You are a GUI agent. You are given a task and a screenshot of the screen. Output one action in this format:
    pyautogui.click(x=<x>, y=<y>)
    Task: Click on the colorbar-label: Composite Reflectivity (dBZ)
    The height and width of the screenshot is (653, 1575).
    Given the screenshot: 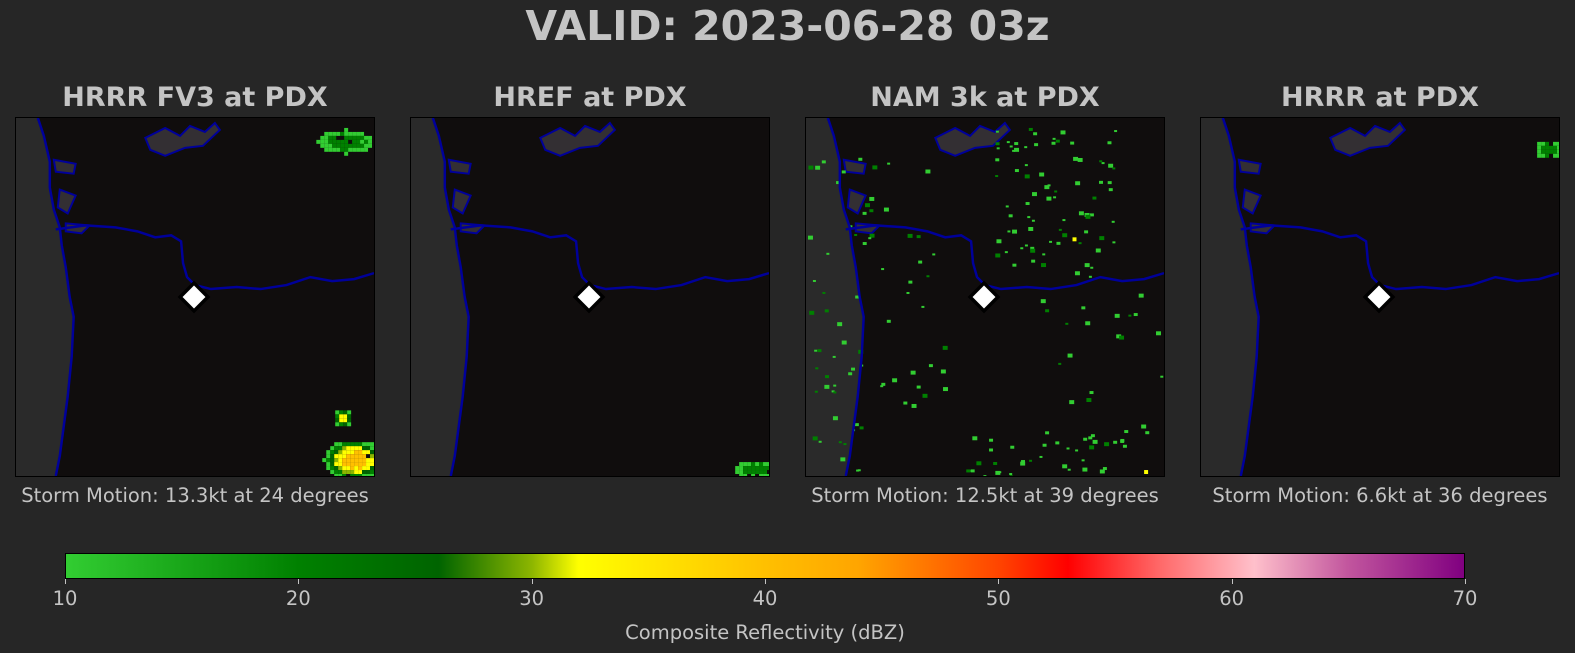 What is the action you would take?
    pyautogui.click(x=765, y=632)
    